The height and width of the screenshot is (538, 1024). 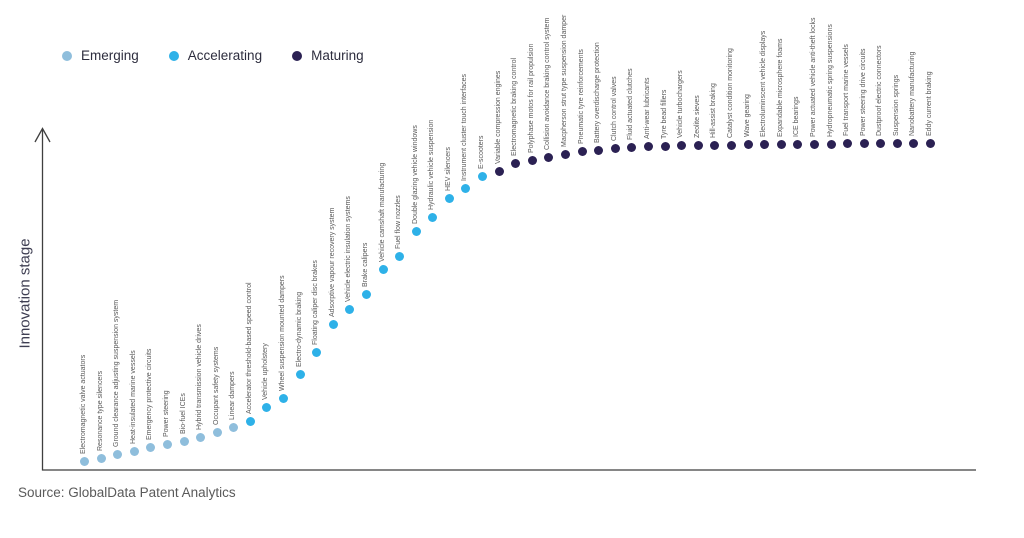 I want to click on data-point-label: Pneumatic tyre reinforcements, so click(x=581, y=96).